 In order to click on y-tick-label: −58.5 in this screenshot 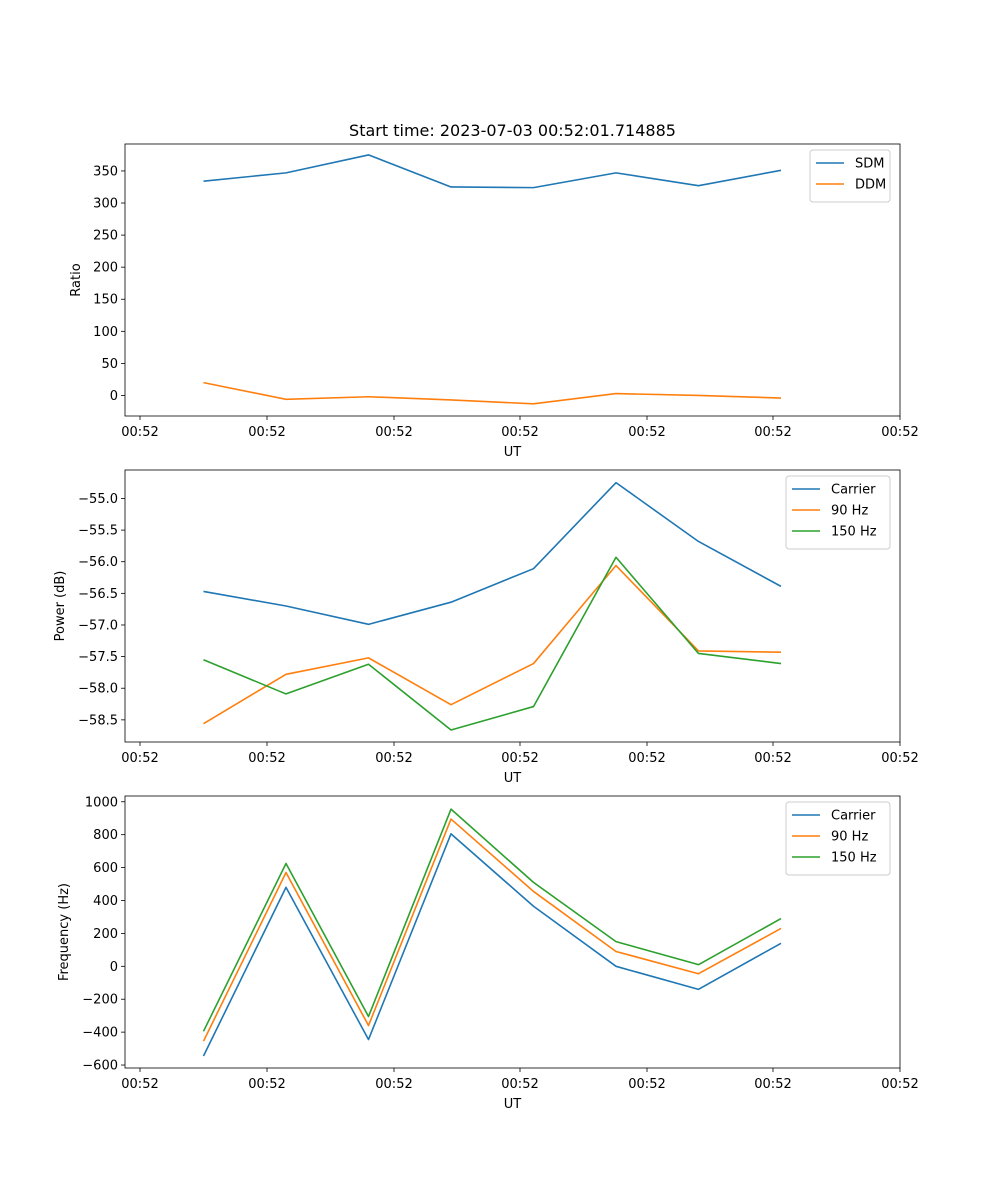, I will do `click(98, 720)`.